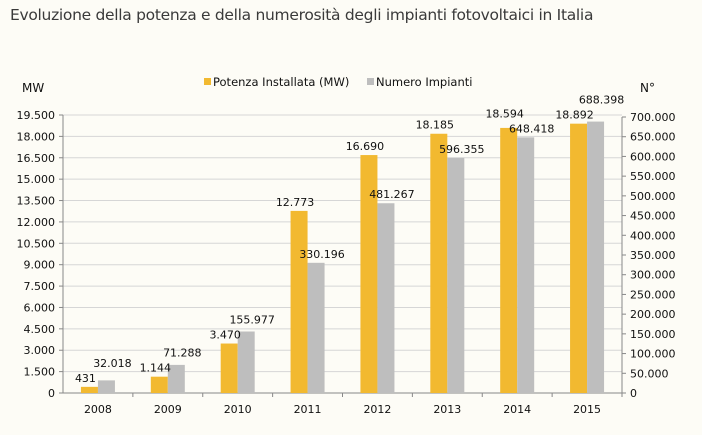 Image resolution: width=702 pixels, height=435 pixels. I want to click on data-label-potenza: 1.144, so click(156, 368).